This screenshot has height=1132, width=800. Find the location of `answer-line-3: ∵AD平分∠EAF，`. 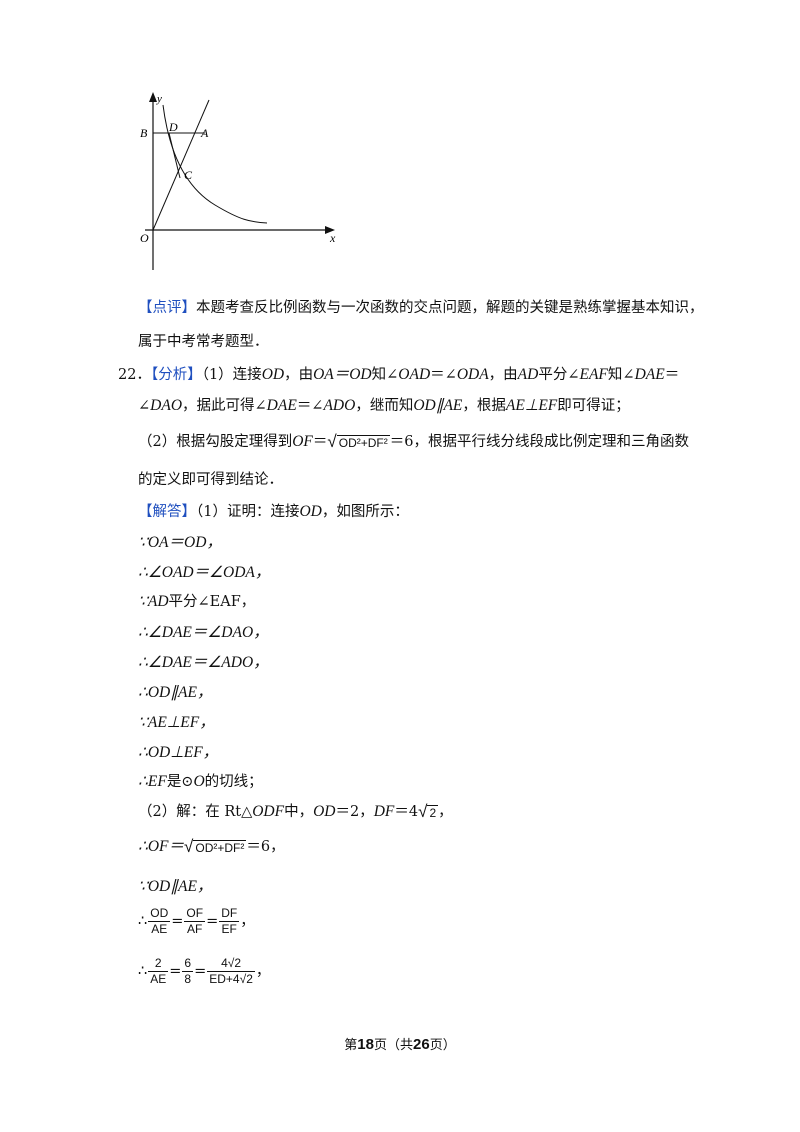

answer-line-3: ∵AD平分∠EAF， is located at coordinates (196, 600).